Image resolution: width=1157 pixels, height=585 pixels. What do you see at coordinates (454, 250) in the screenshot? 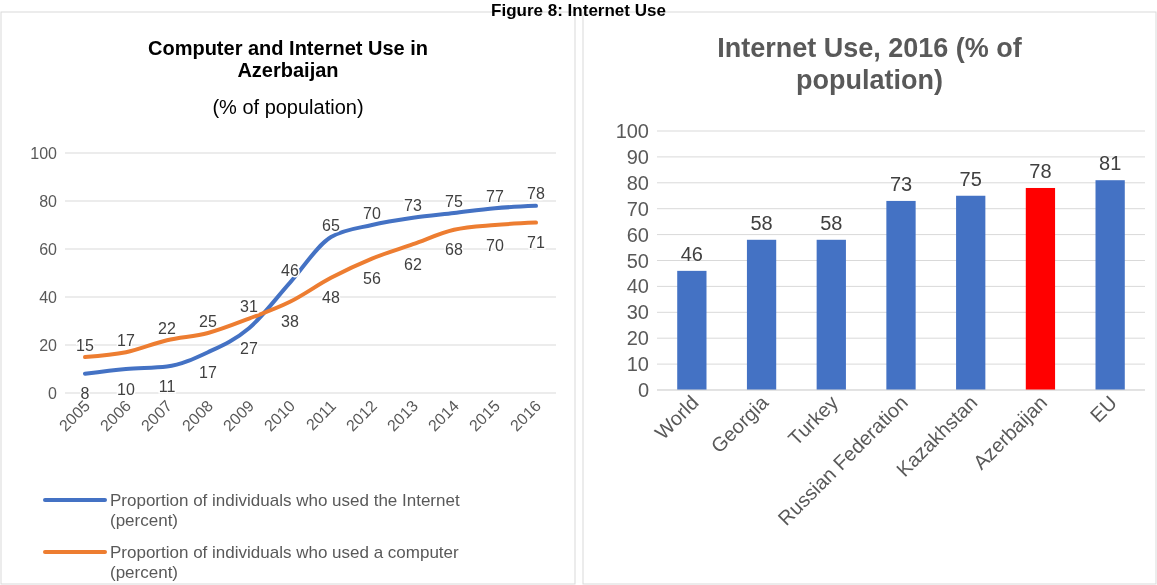
I see `data-label: 68` at bounding box center [454, 250].